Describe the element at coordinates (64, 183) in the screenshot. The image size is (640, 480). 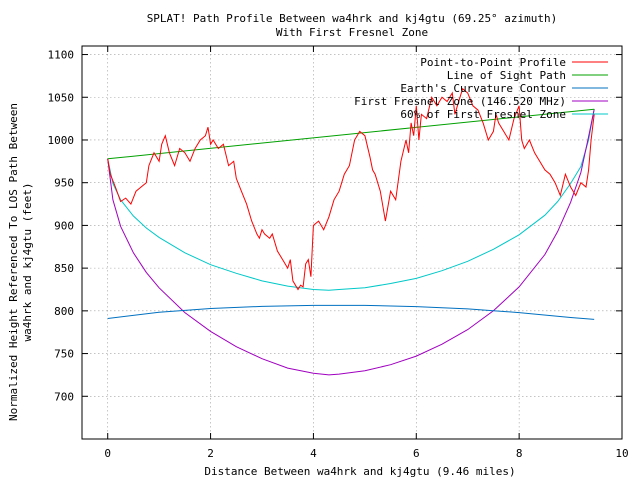
I see `y-tick-label: 950` at that location.